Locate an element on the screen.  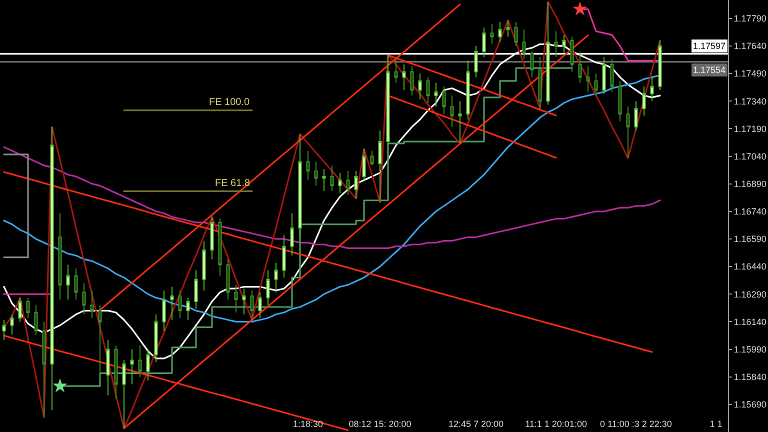
ref-line-label: 1.17554 is located at coordinates (709, 70).